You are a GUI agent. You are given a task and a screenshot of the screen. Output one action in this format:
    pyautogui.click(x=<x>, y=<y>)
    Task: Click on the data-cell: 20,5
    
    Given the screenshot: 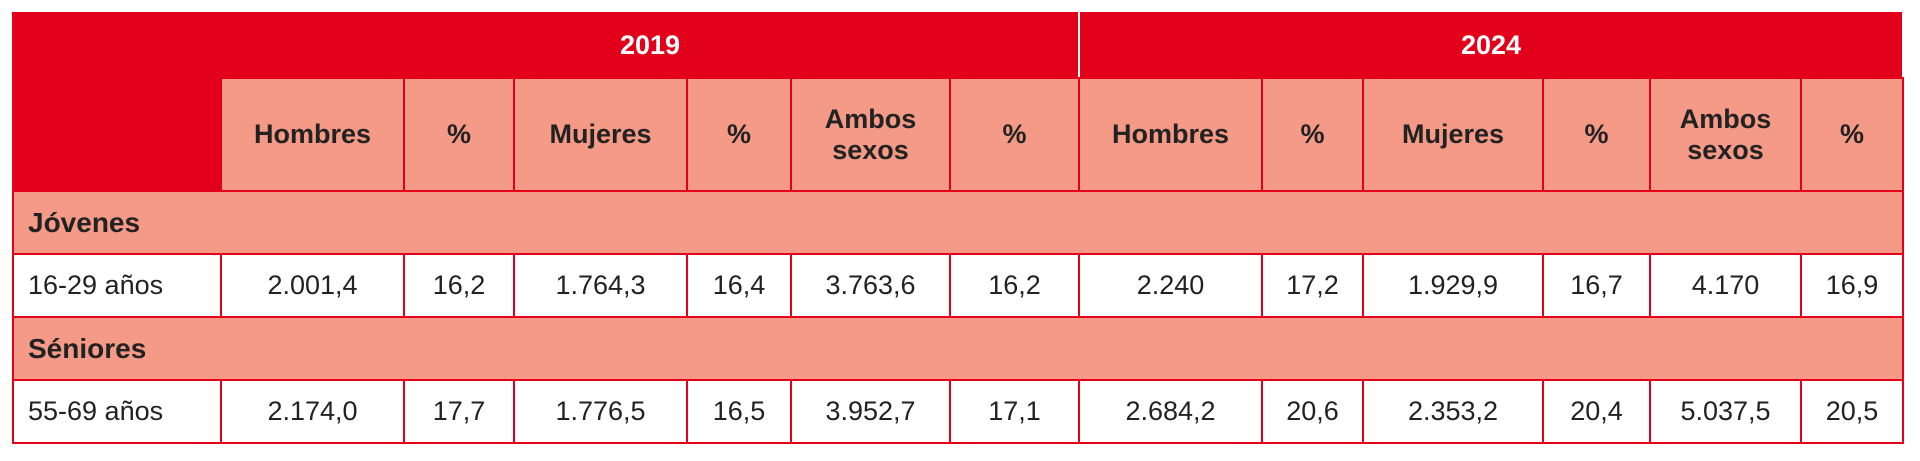 What is the action you would take?
    pyautogui.click(x=1852, y=411)
    